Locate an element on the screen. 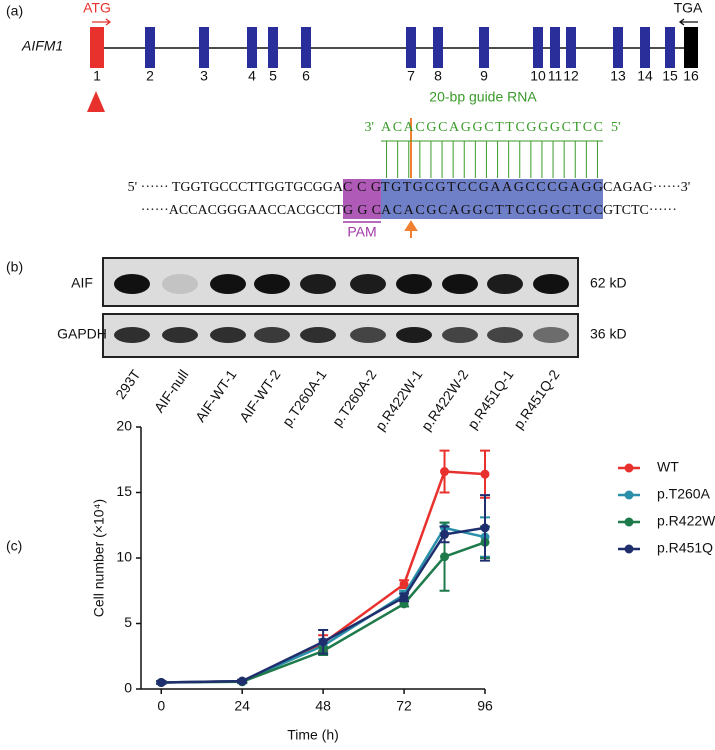  strand-segment: CCG is located at coordinates (362, 187).